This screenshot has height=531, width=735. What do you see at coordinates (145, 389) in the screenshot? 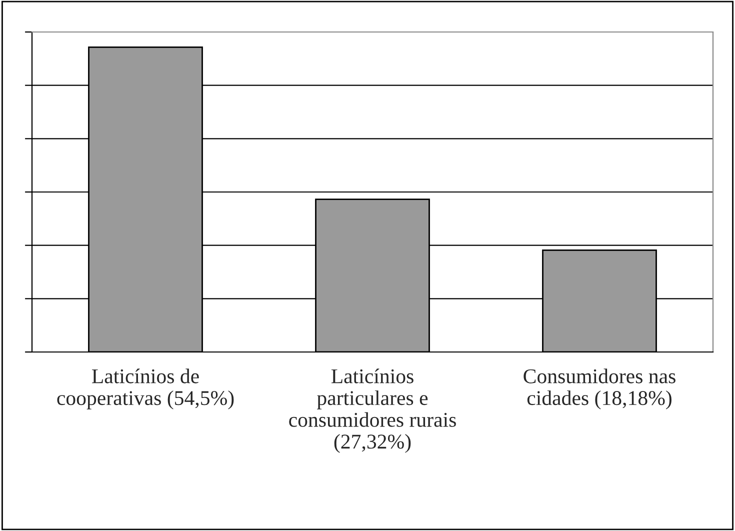
I see `x-tick-label: Laticínios de cooperativas (54,5%)` at bounding box center [145, 389].